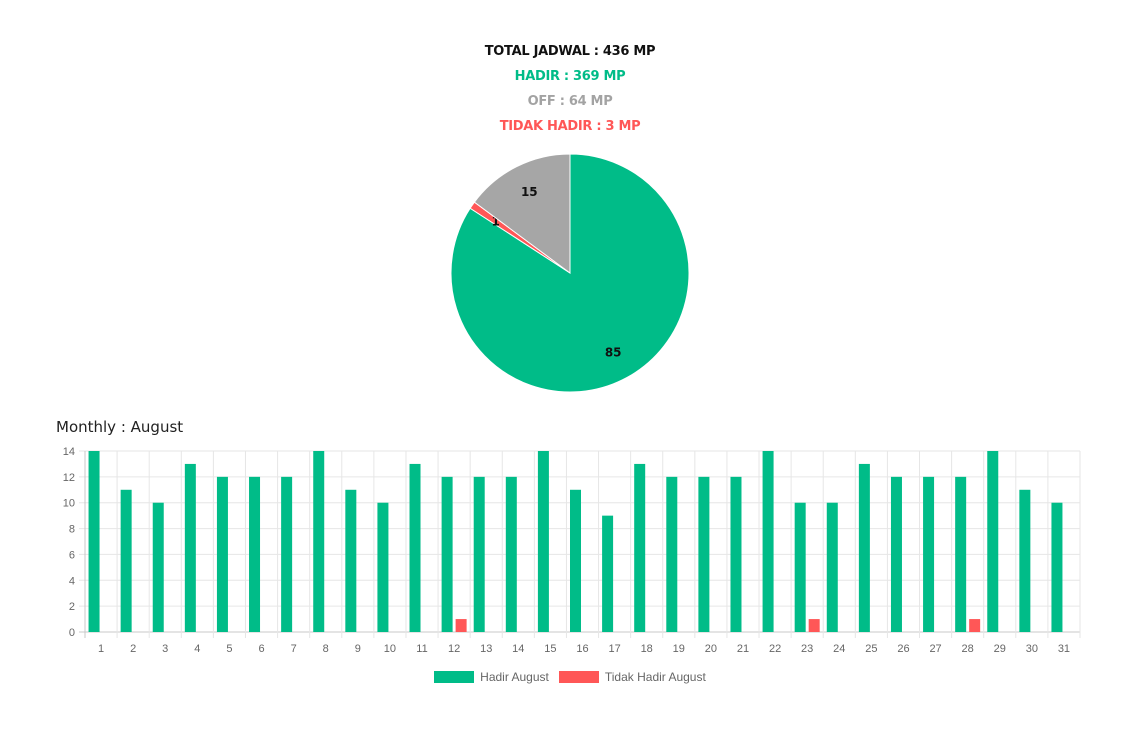 The height and width of the screenshot is (739, 1140). I want to click on y-tick-label: 0, so click(72, 633).